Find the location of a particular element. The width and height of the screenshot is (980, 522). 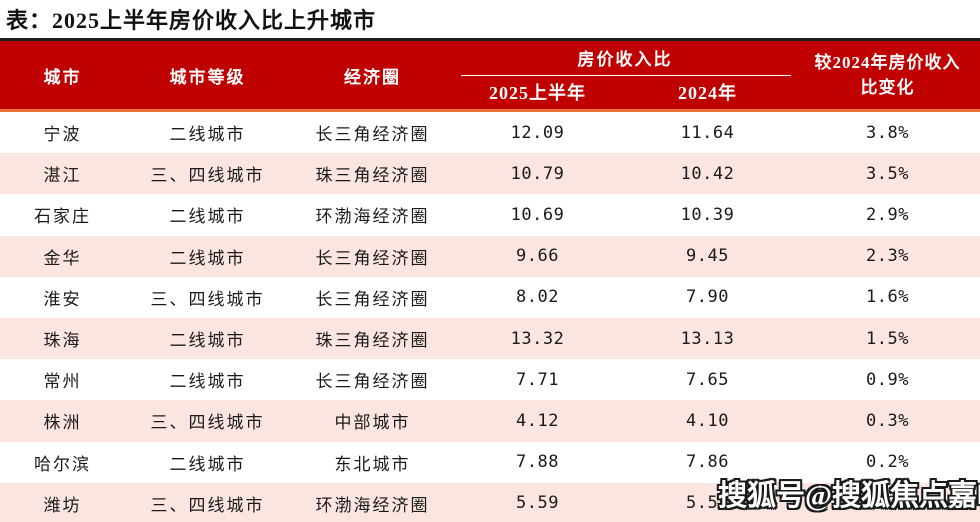

ratio-2024-cell: 4.10 is located at coordinates (707, 420).